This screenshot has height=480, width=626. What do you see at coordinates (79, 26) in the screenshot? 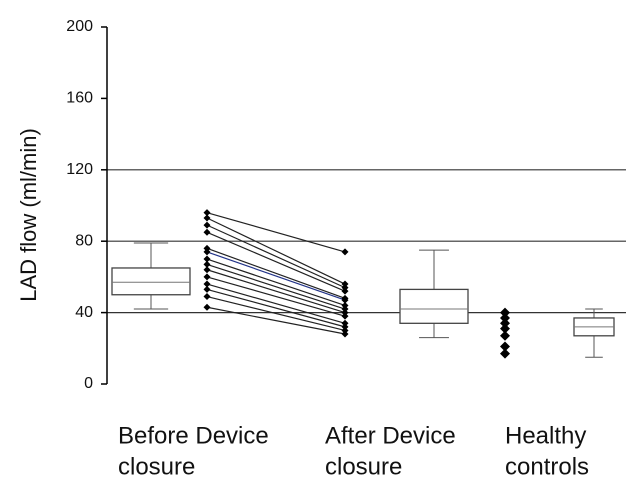
I see `y-tick-label: 200` at bounding box center [79, 26].